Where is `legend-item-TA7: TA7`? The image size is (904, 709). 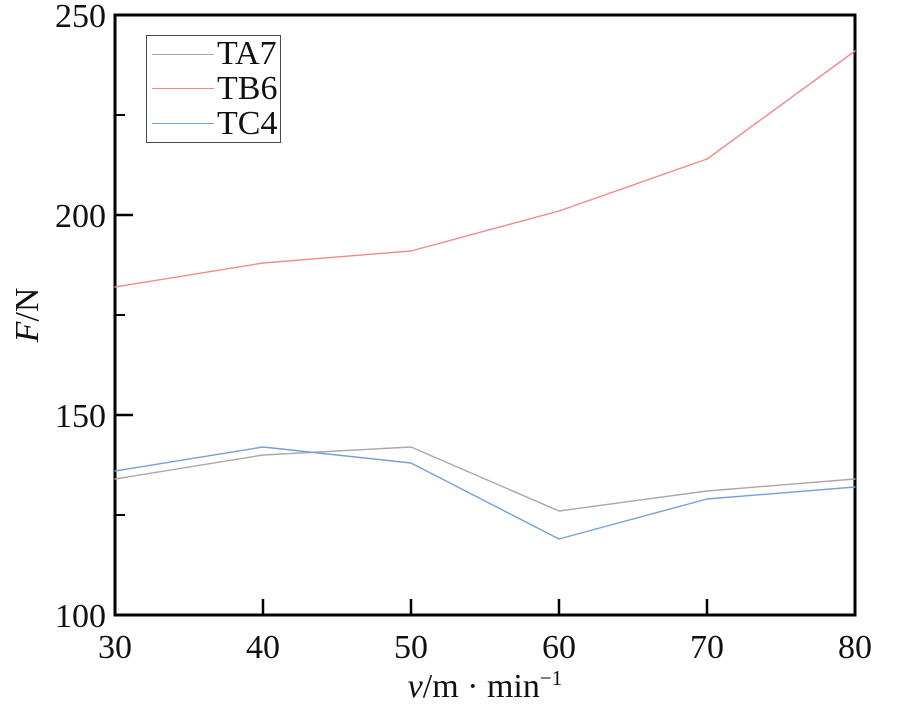 legend-item-TA7: TA7 is located at coordinates (216, 54).